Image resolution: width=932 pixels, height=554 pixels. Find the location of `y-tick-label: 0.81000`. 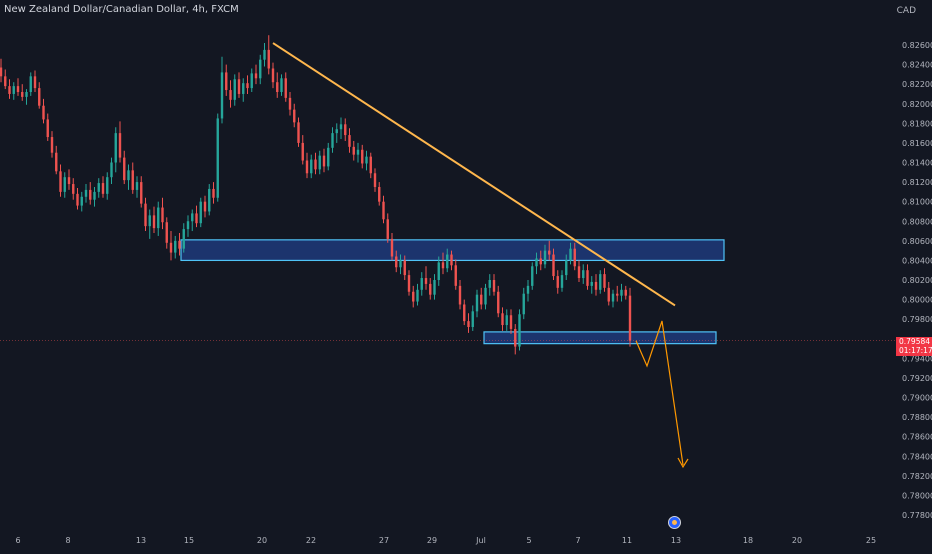

y-tick-label: 0.81000 is located at coordinates (917, 202).